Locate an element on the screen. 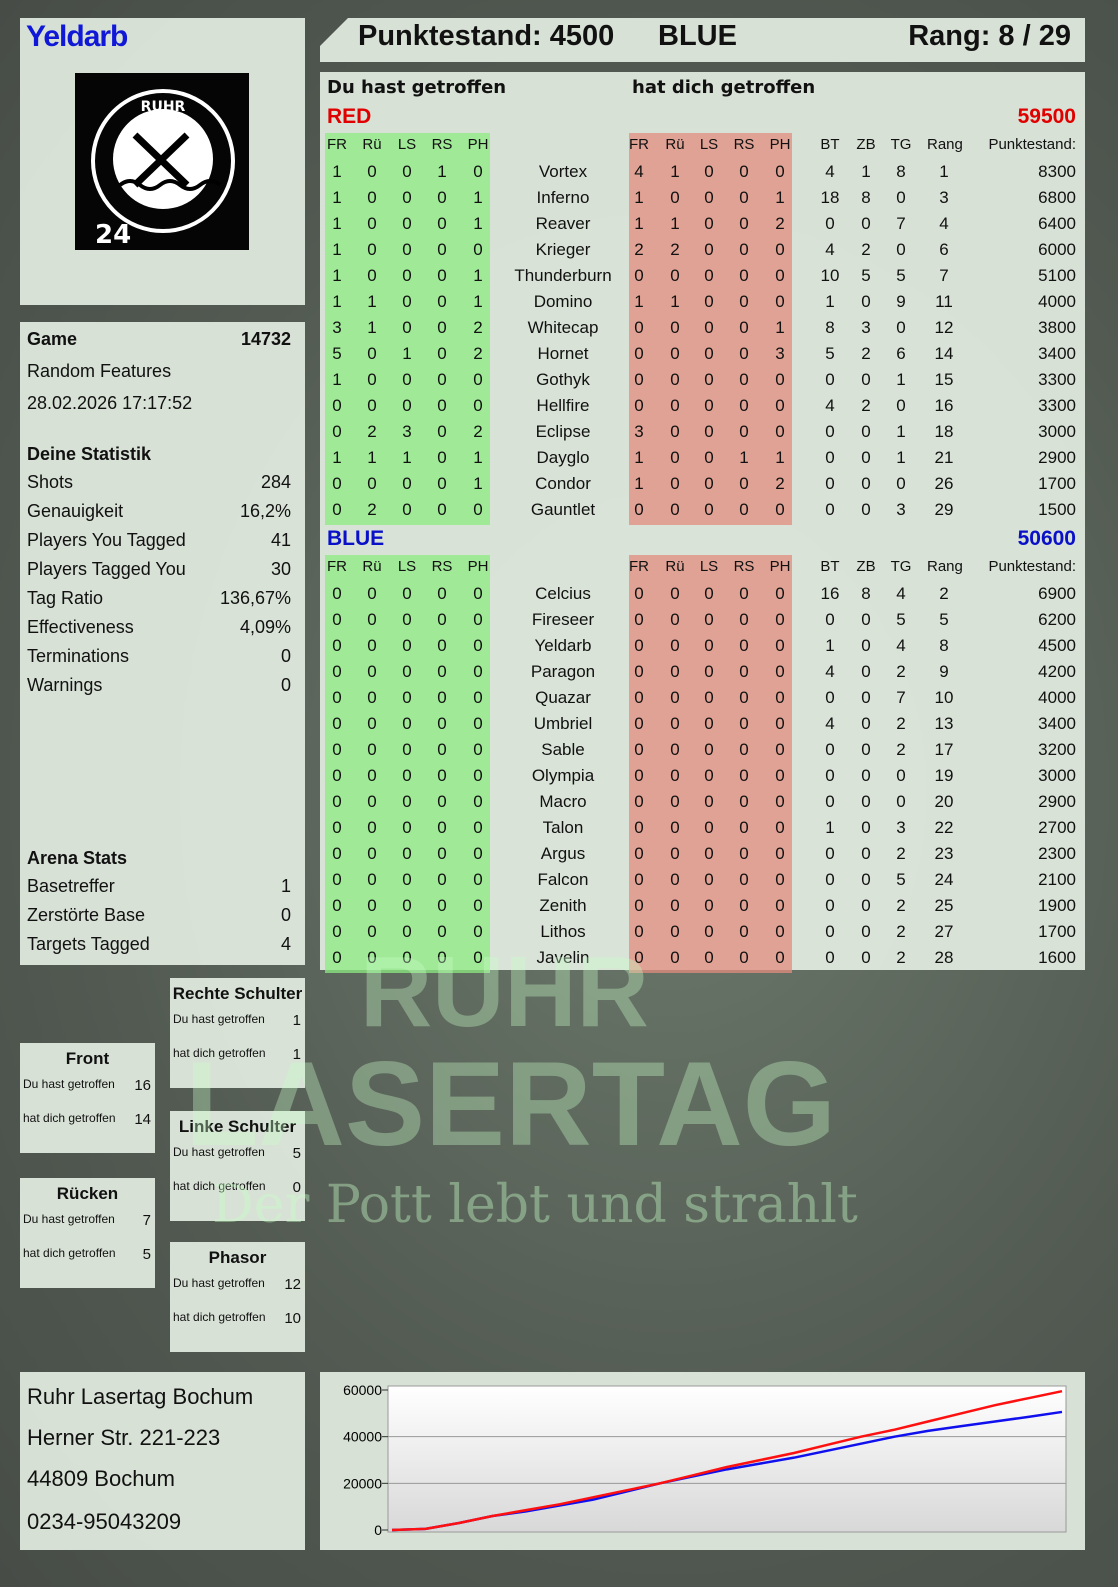 The width and height of the screenshot is (1118, 1587). team-score: 59500 is located at coordinates (1046, 116).